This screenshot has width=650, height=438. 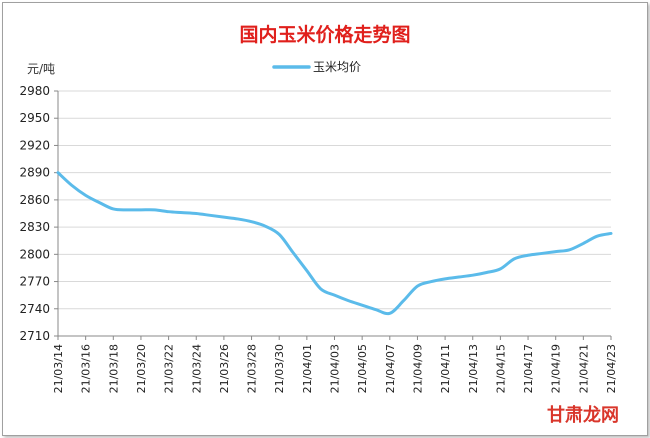 I want to click on x-tick-label: 21/03/22, so click(x=169, y=368).